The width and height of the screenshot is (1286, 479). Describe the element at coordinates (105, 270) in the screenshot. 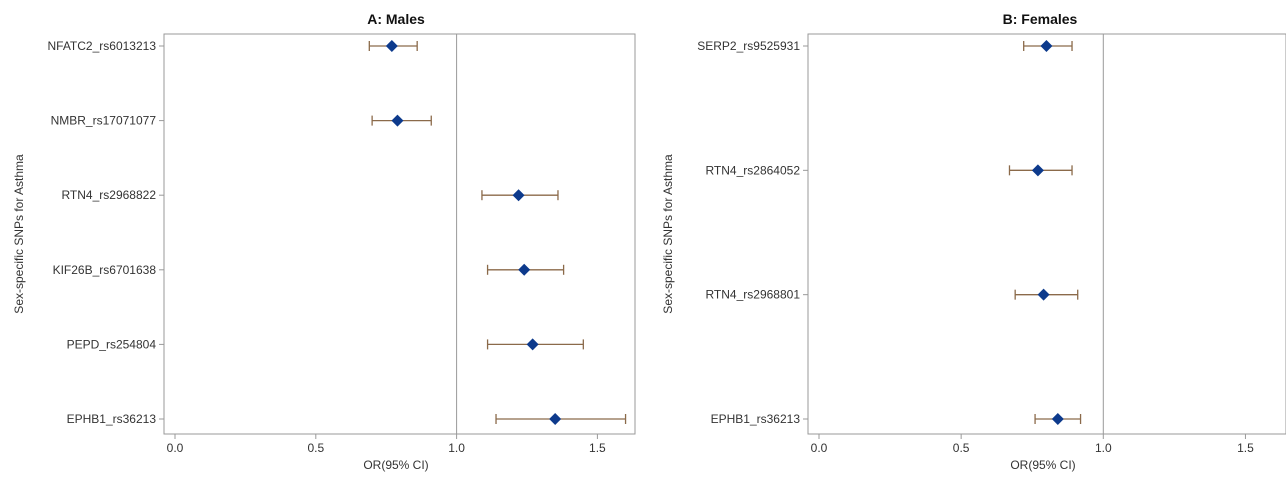

I see `snp-label: KIF26B_rs6701638` at that location.